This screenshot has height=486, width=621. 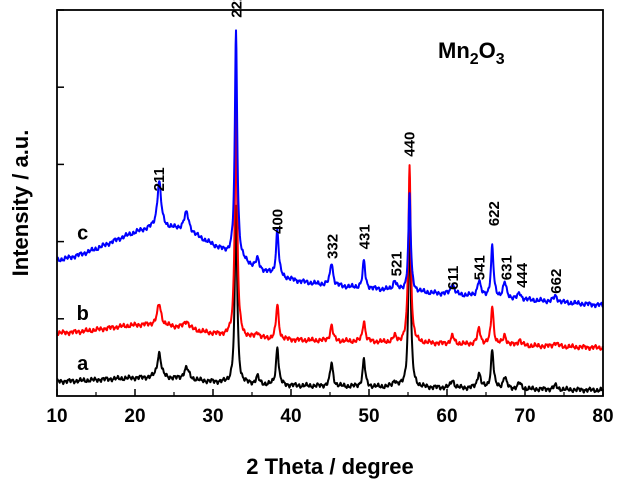 What do you see at coordinates (82, 234) in the screenshot?
I see `series-label-c: c` at bounding box center [82, 234].